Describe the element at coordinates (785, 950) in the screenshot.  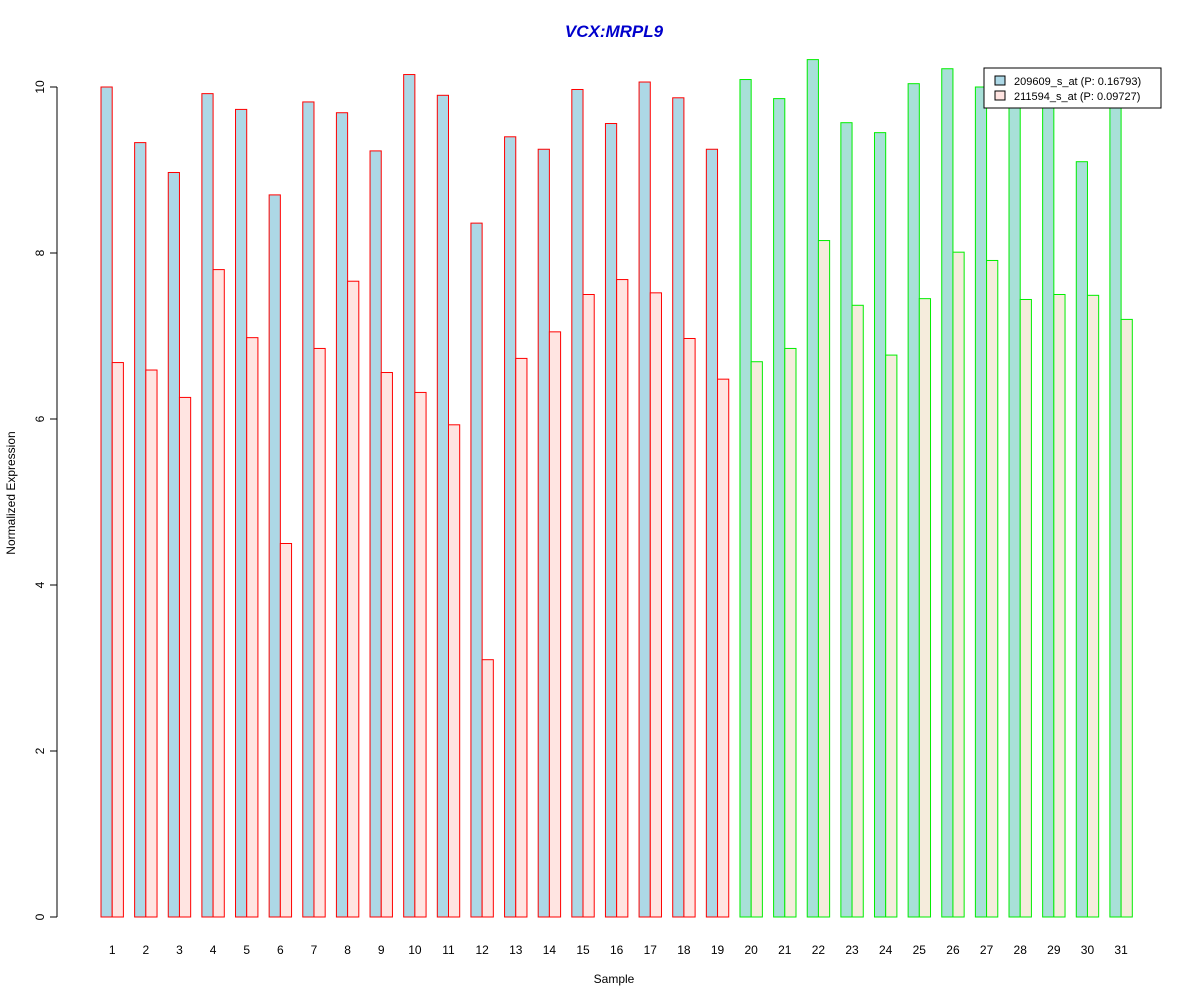
I see `x-tick-label: 21` at that location.